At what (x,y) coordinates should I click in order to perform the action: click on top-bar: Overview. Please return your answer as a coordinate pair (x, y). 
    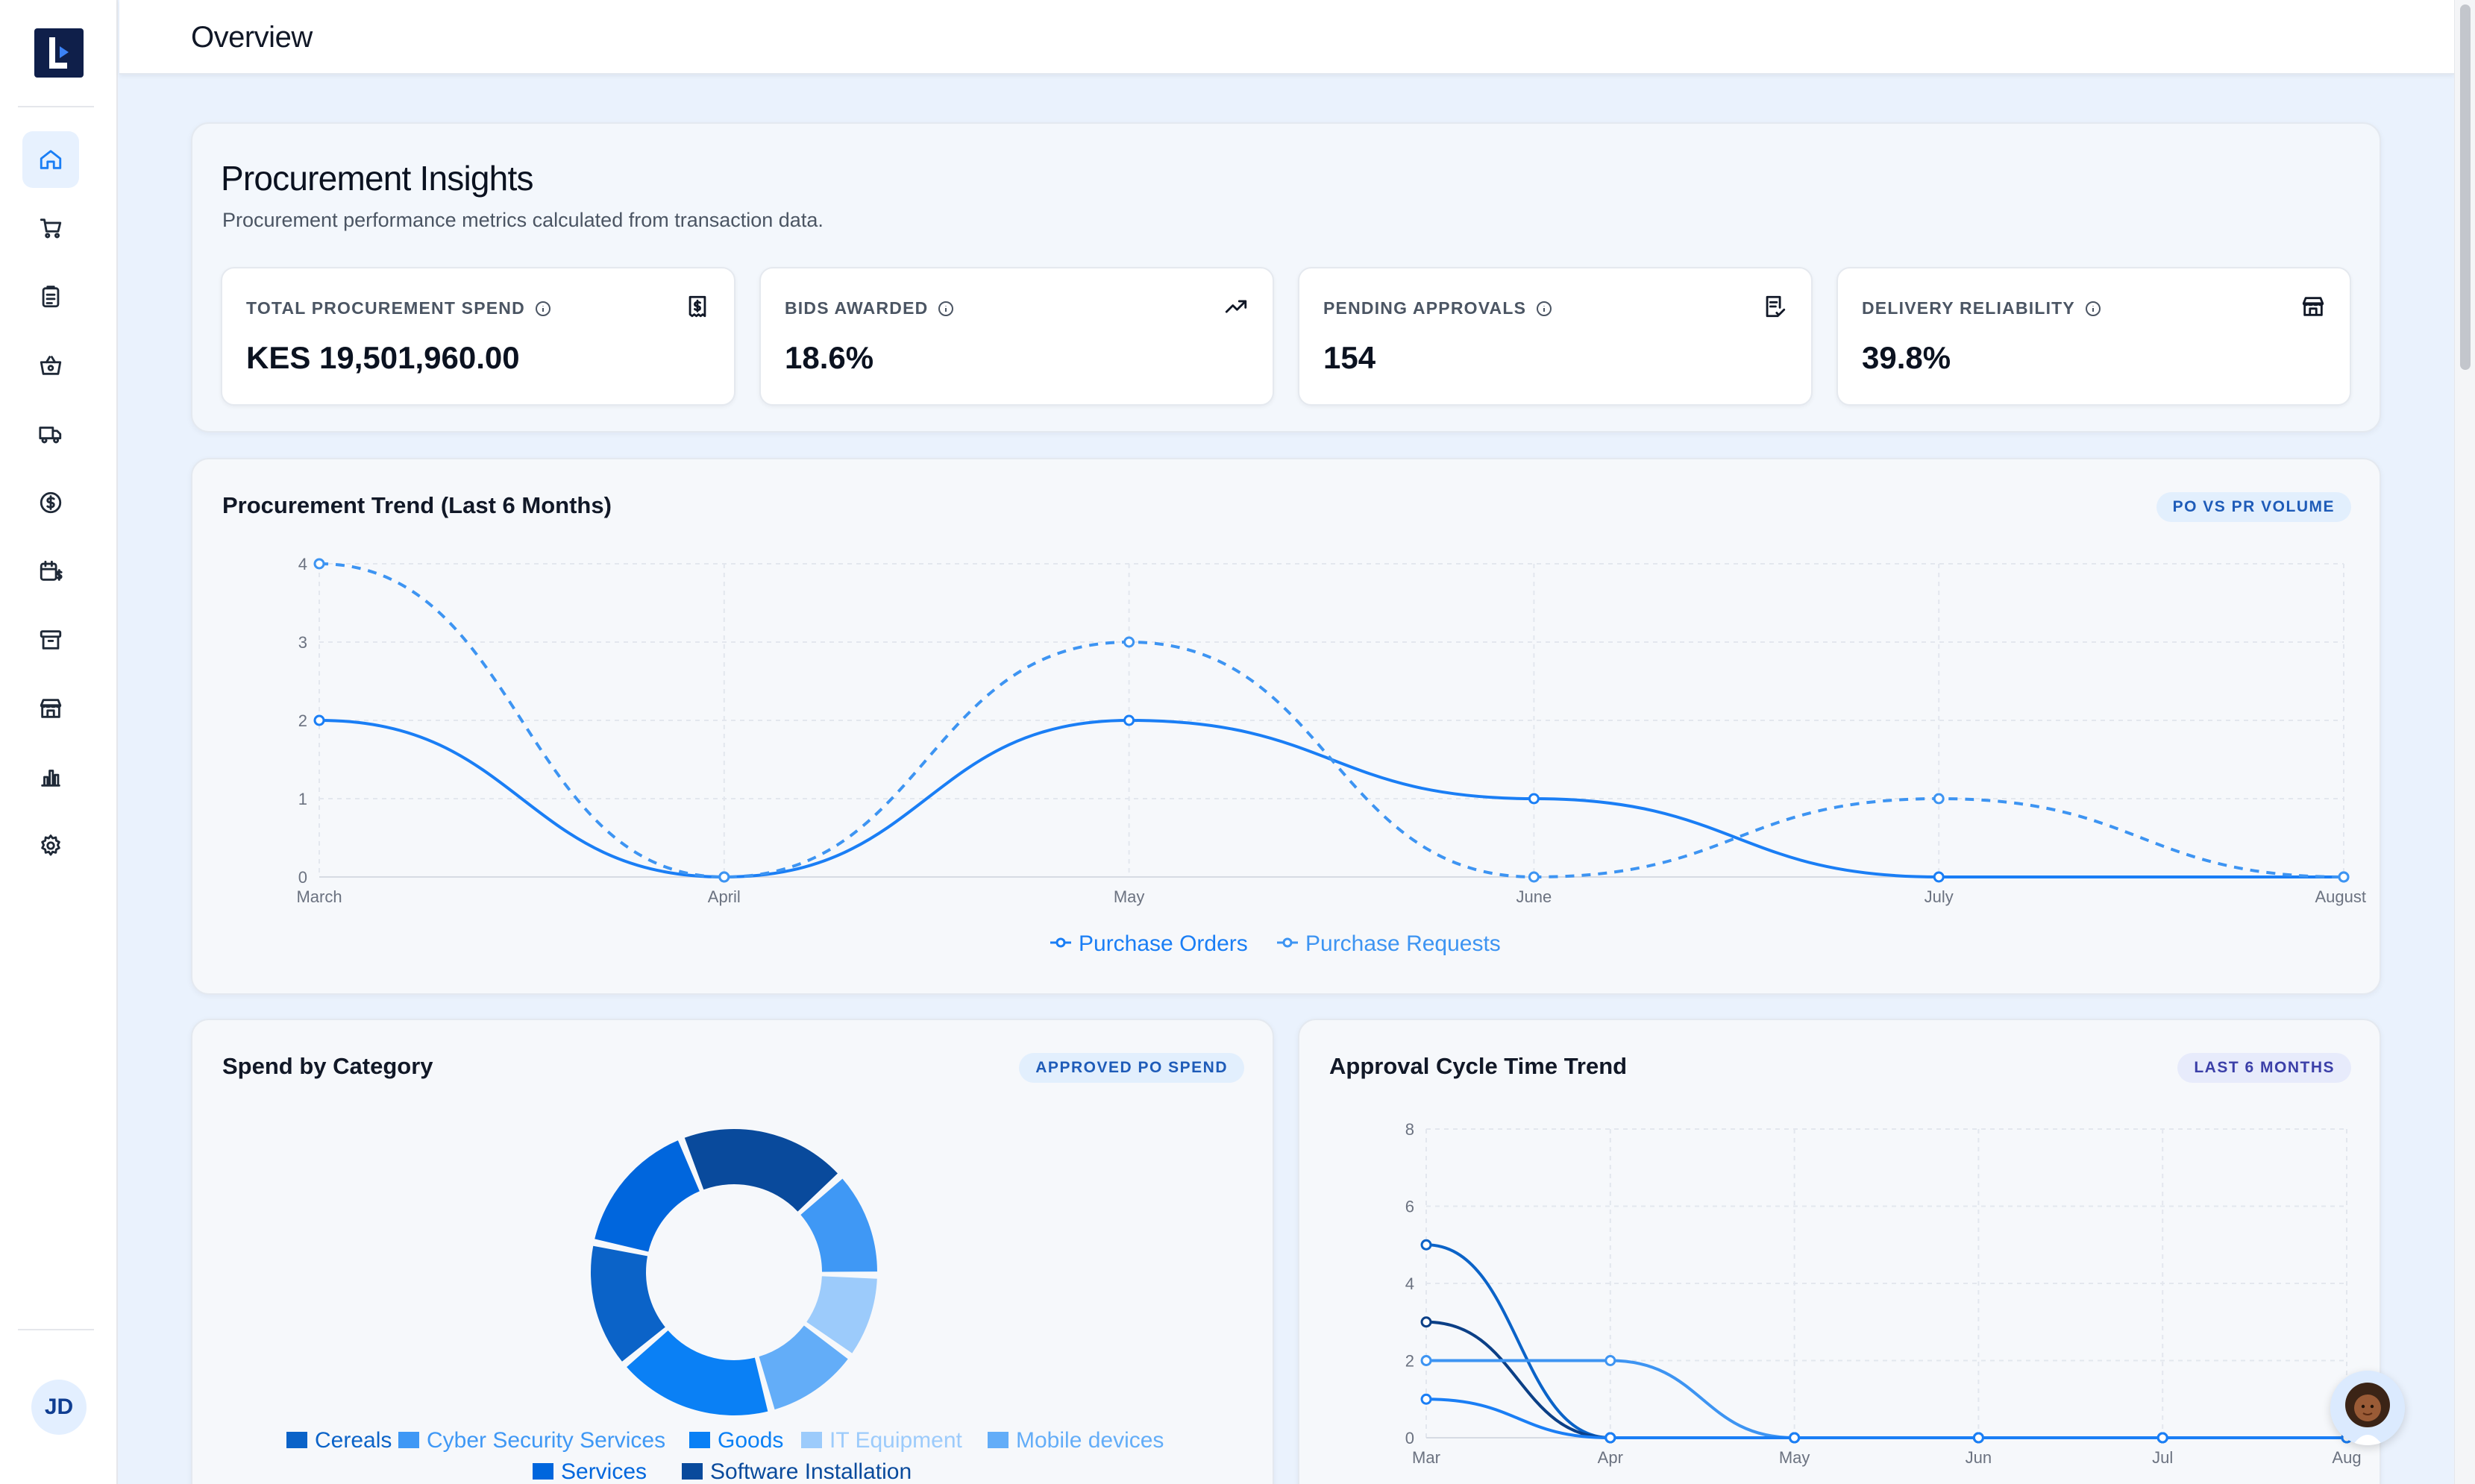
    Looking at the image, I should click on (1286, 38).